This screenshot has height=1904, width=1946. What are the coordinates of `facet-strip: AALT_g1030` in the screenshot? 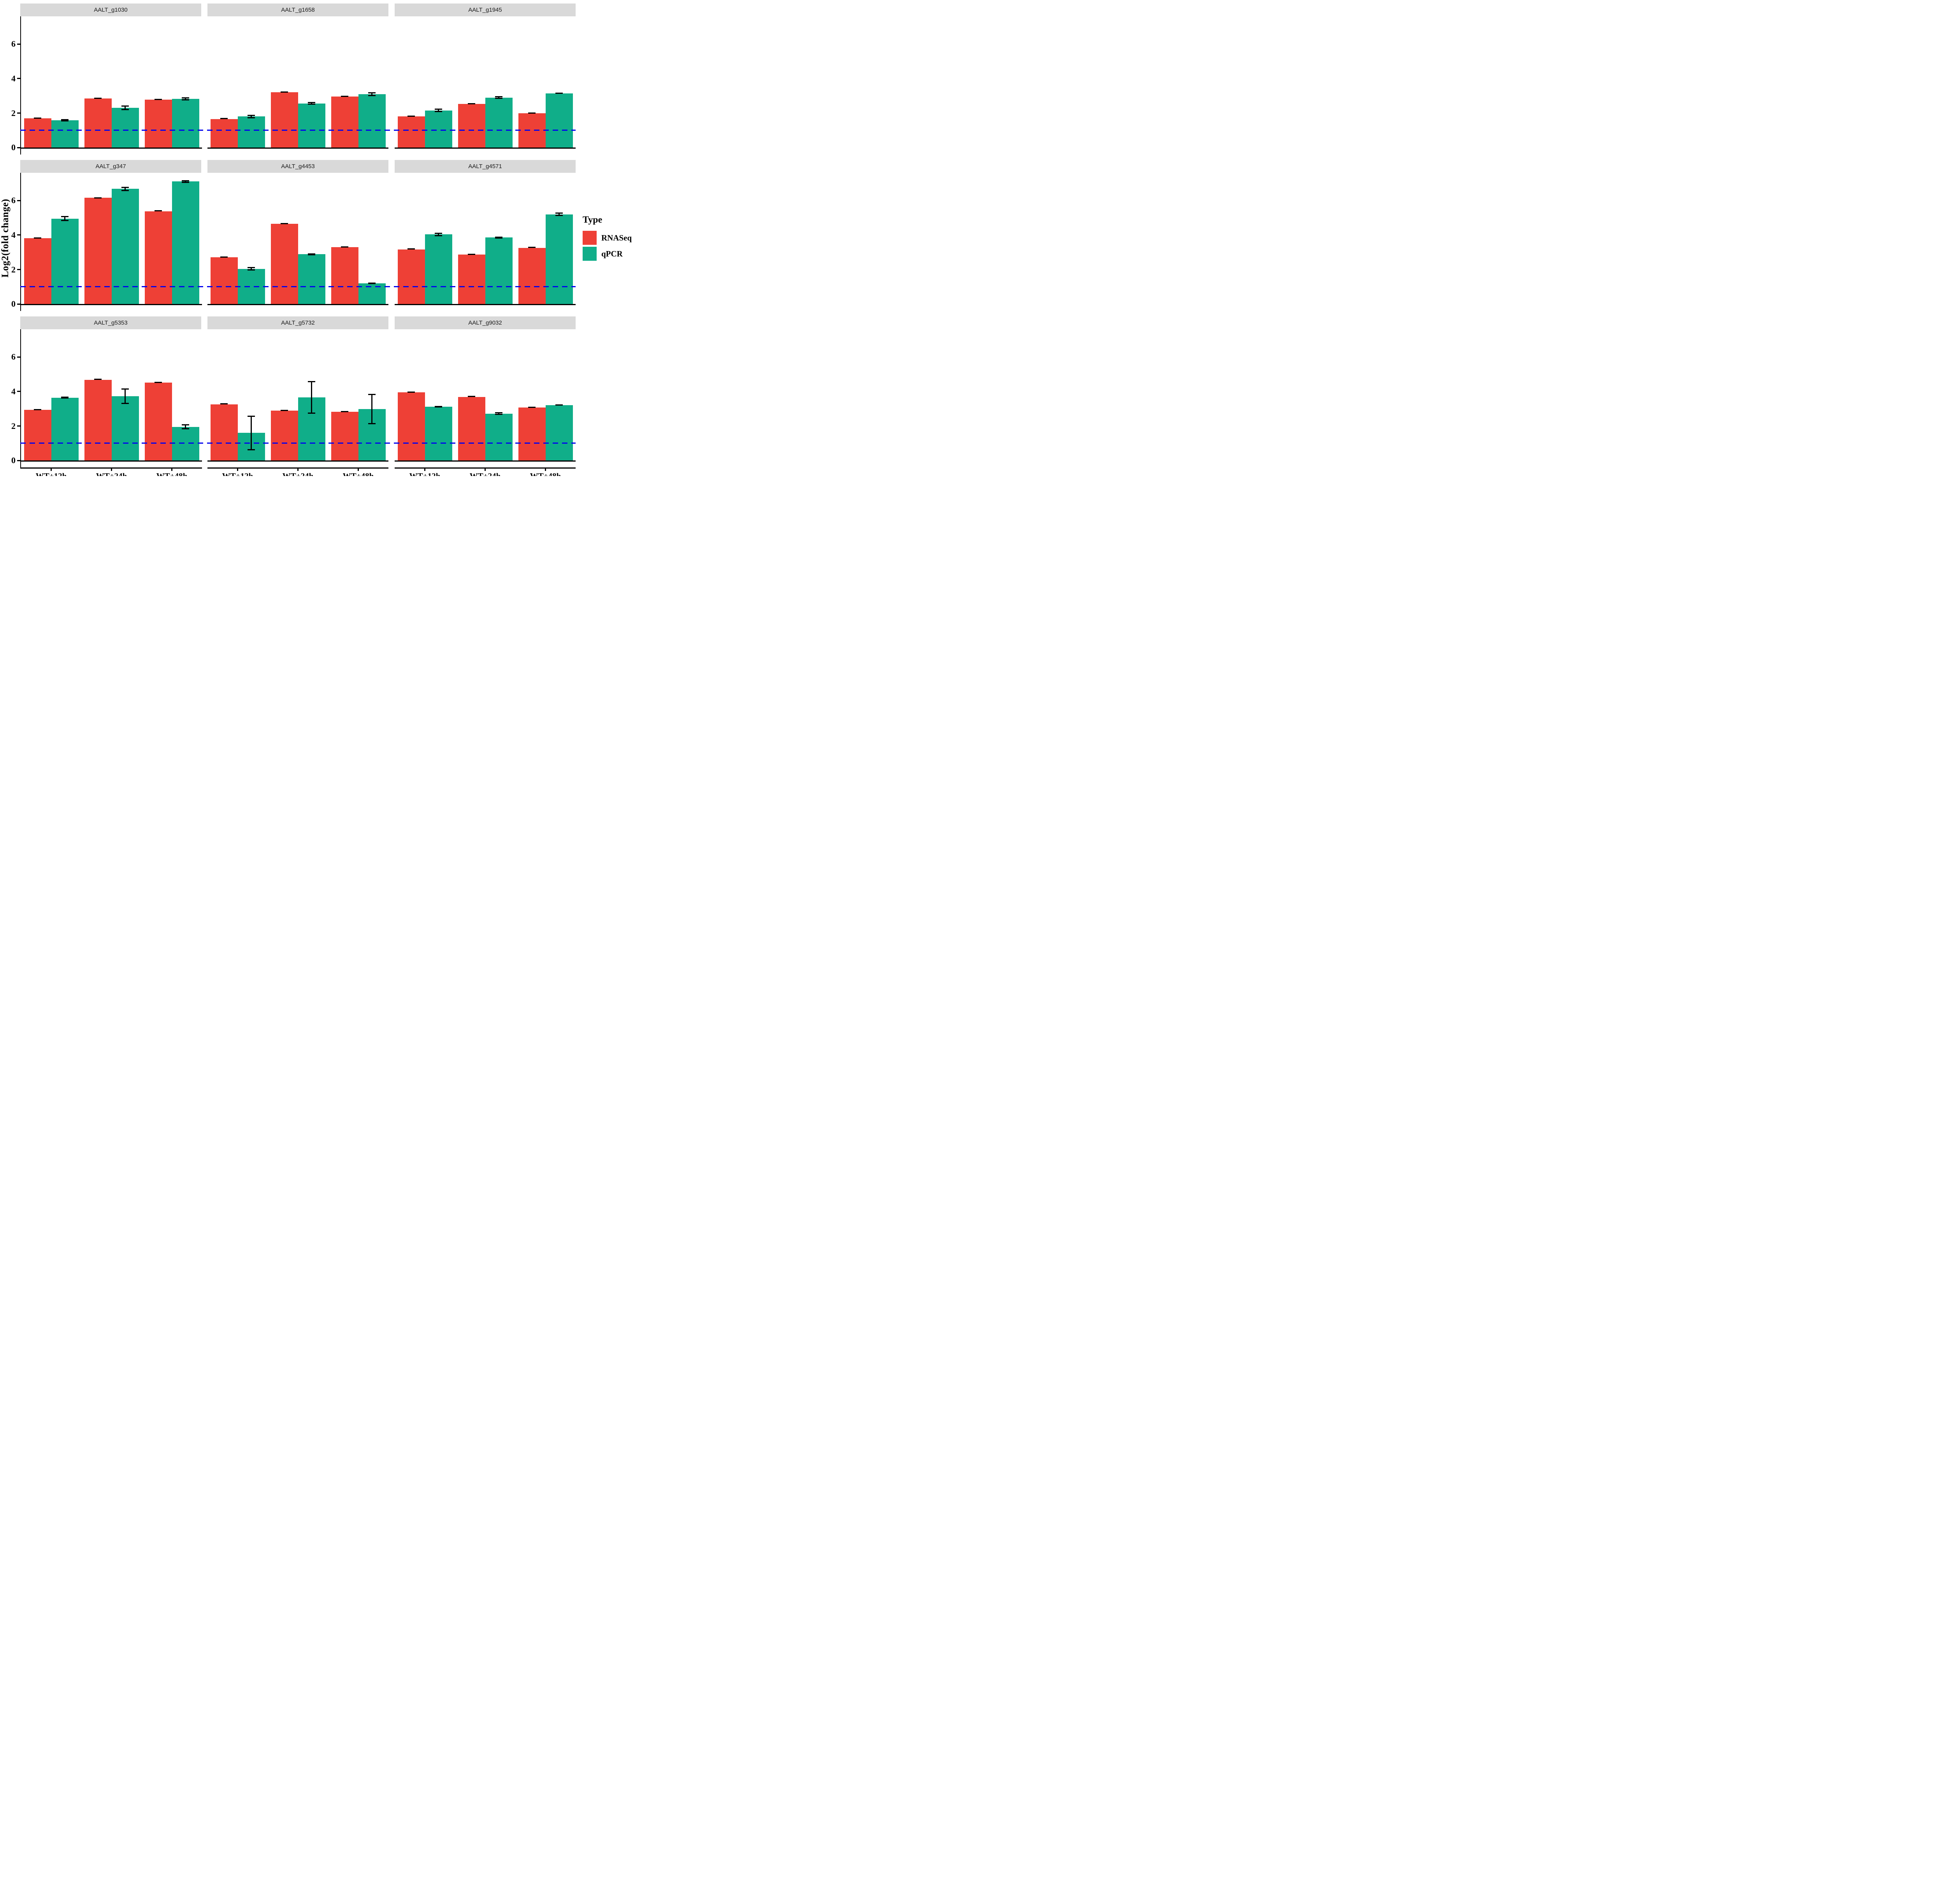 It's located at (110, 10).